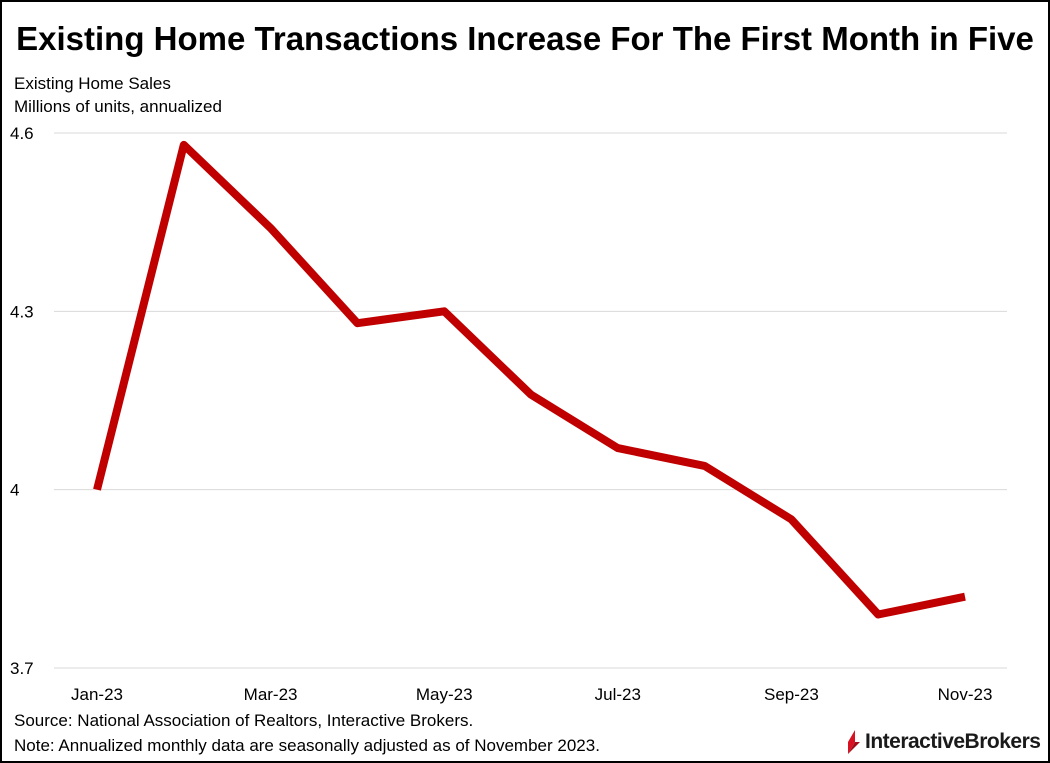 The height and width of the screenshot is (763, 1050). Describe the element at coordinates (965, 694) in the screenshot. I see `x-tick-label: Nov-23` at that location.